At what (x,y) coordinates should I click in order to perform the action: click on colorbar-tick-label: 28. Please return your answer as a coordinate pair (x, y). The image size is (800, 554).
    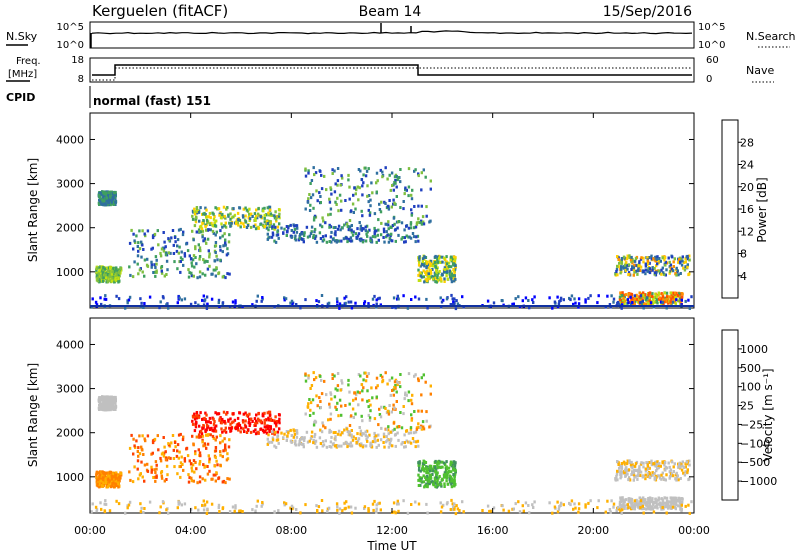
    Looking at the image, I should click on (747, 142).